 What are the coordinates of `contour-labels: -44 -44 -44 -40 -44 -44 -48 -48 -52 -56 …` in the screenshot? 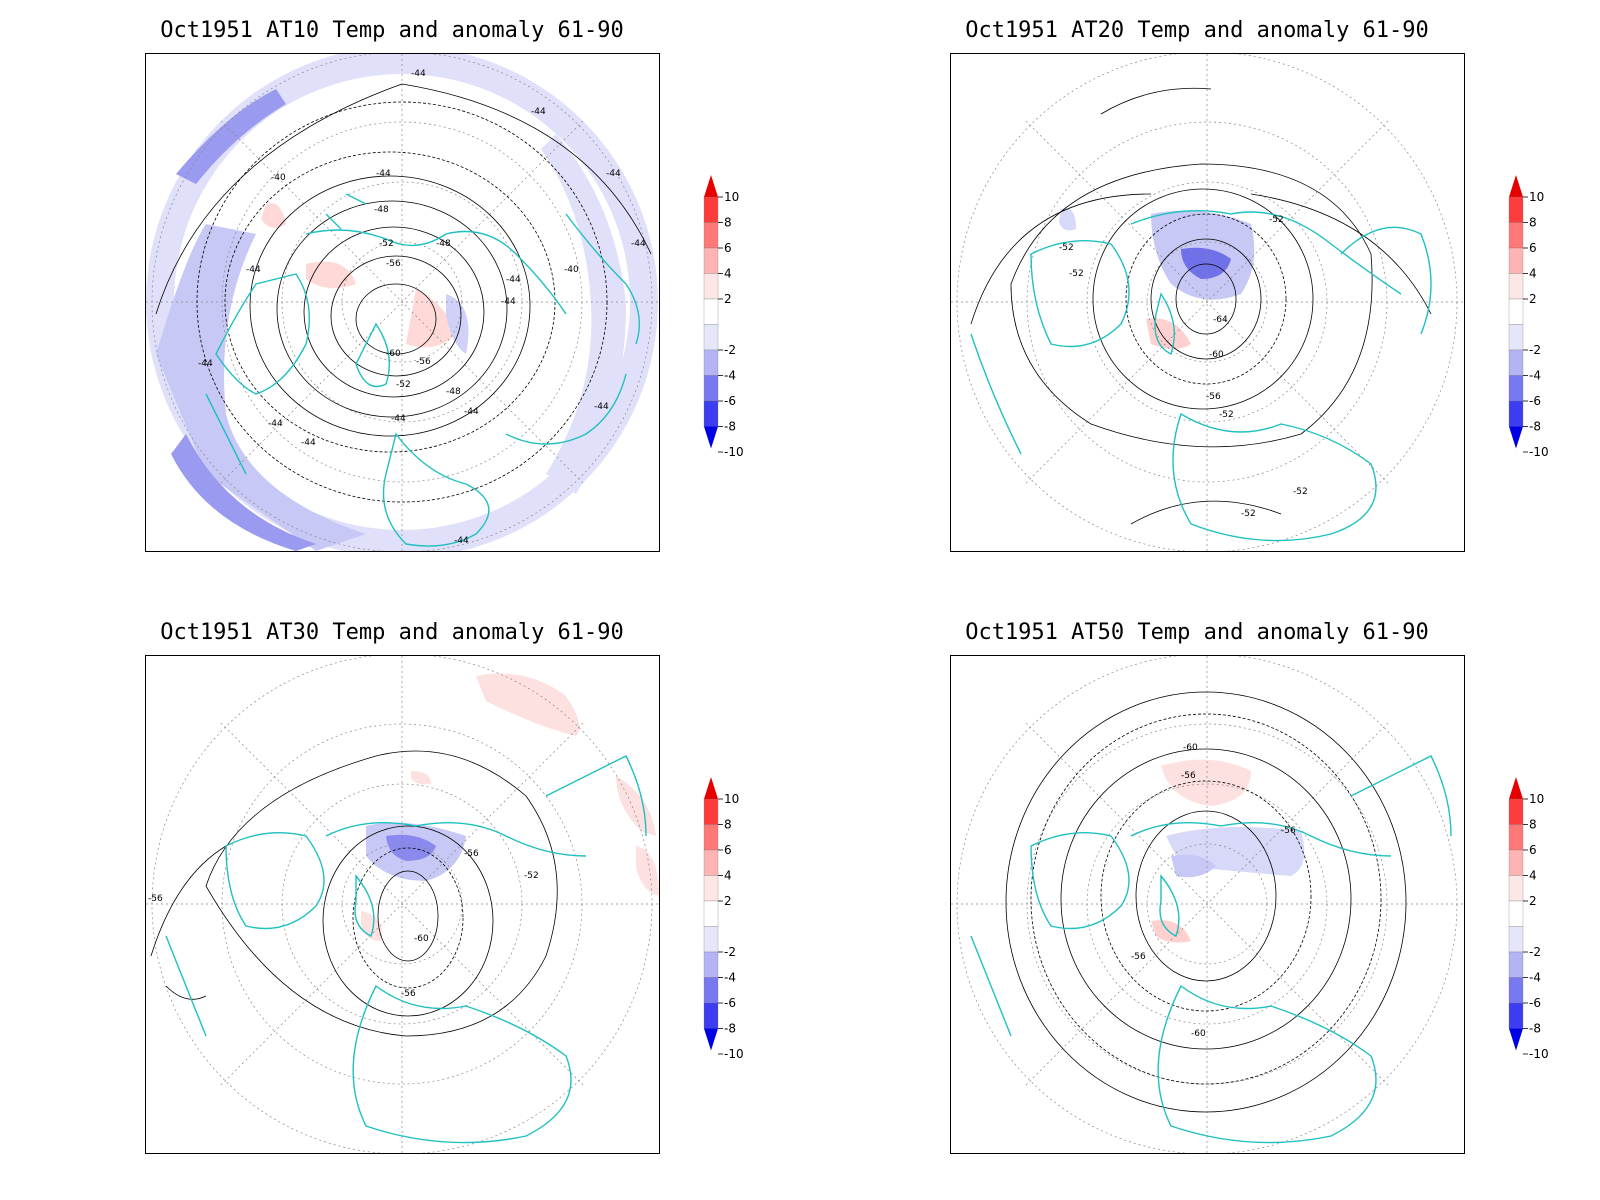 It's located at (422, 307).